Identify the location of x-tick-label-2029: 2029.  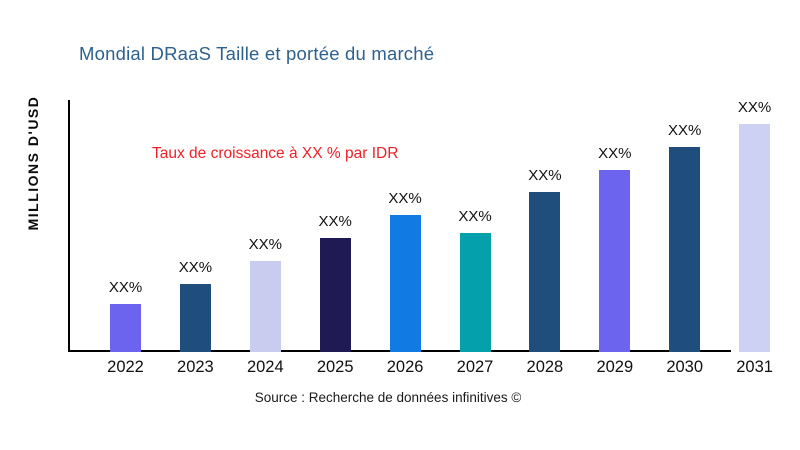
(615, 367).